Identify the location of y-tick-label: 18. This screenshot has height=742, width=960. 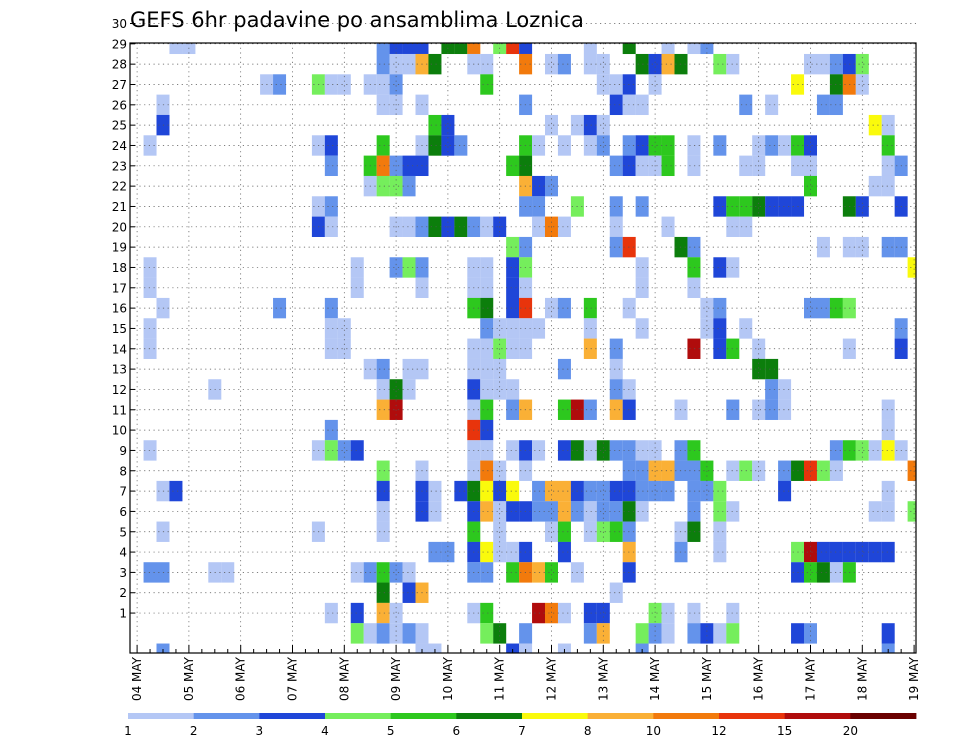
(119, 268).